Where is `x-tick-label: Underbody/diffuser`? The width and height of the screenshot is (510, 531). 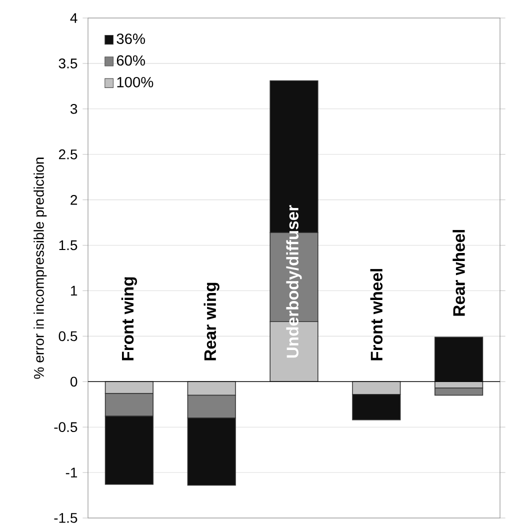
x-tick-label: Underbody/diffuser is located at coordinates (294, 281).